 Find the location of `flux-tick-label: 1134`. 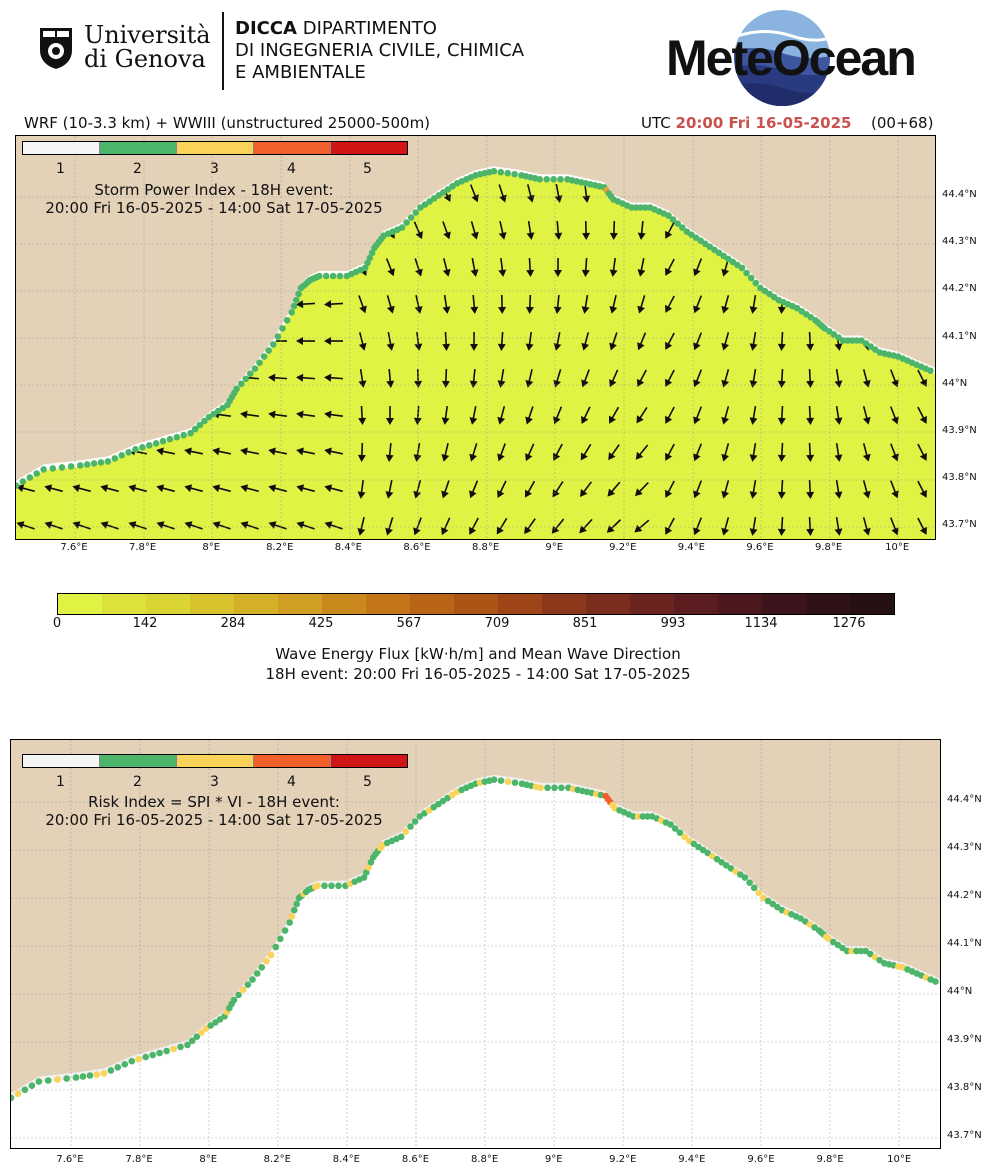

flux-tick-label: 1134 is located at coordinates (761, 623).